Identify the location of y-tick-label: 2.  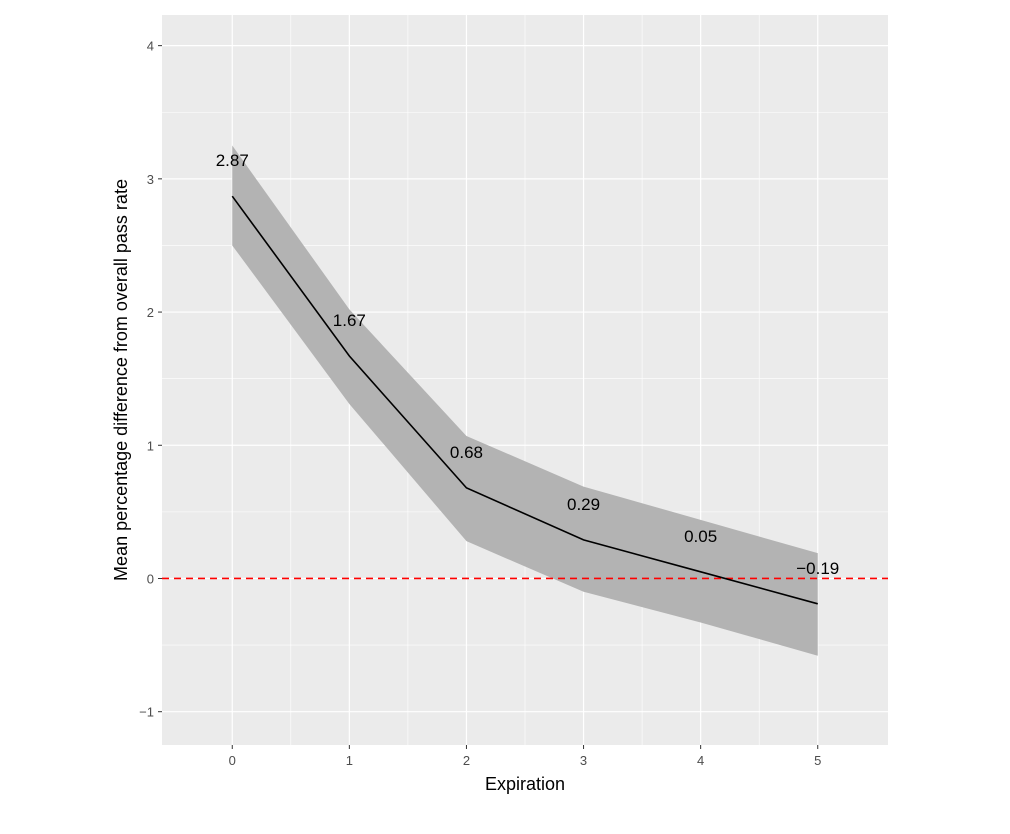
(150, 312).